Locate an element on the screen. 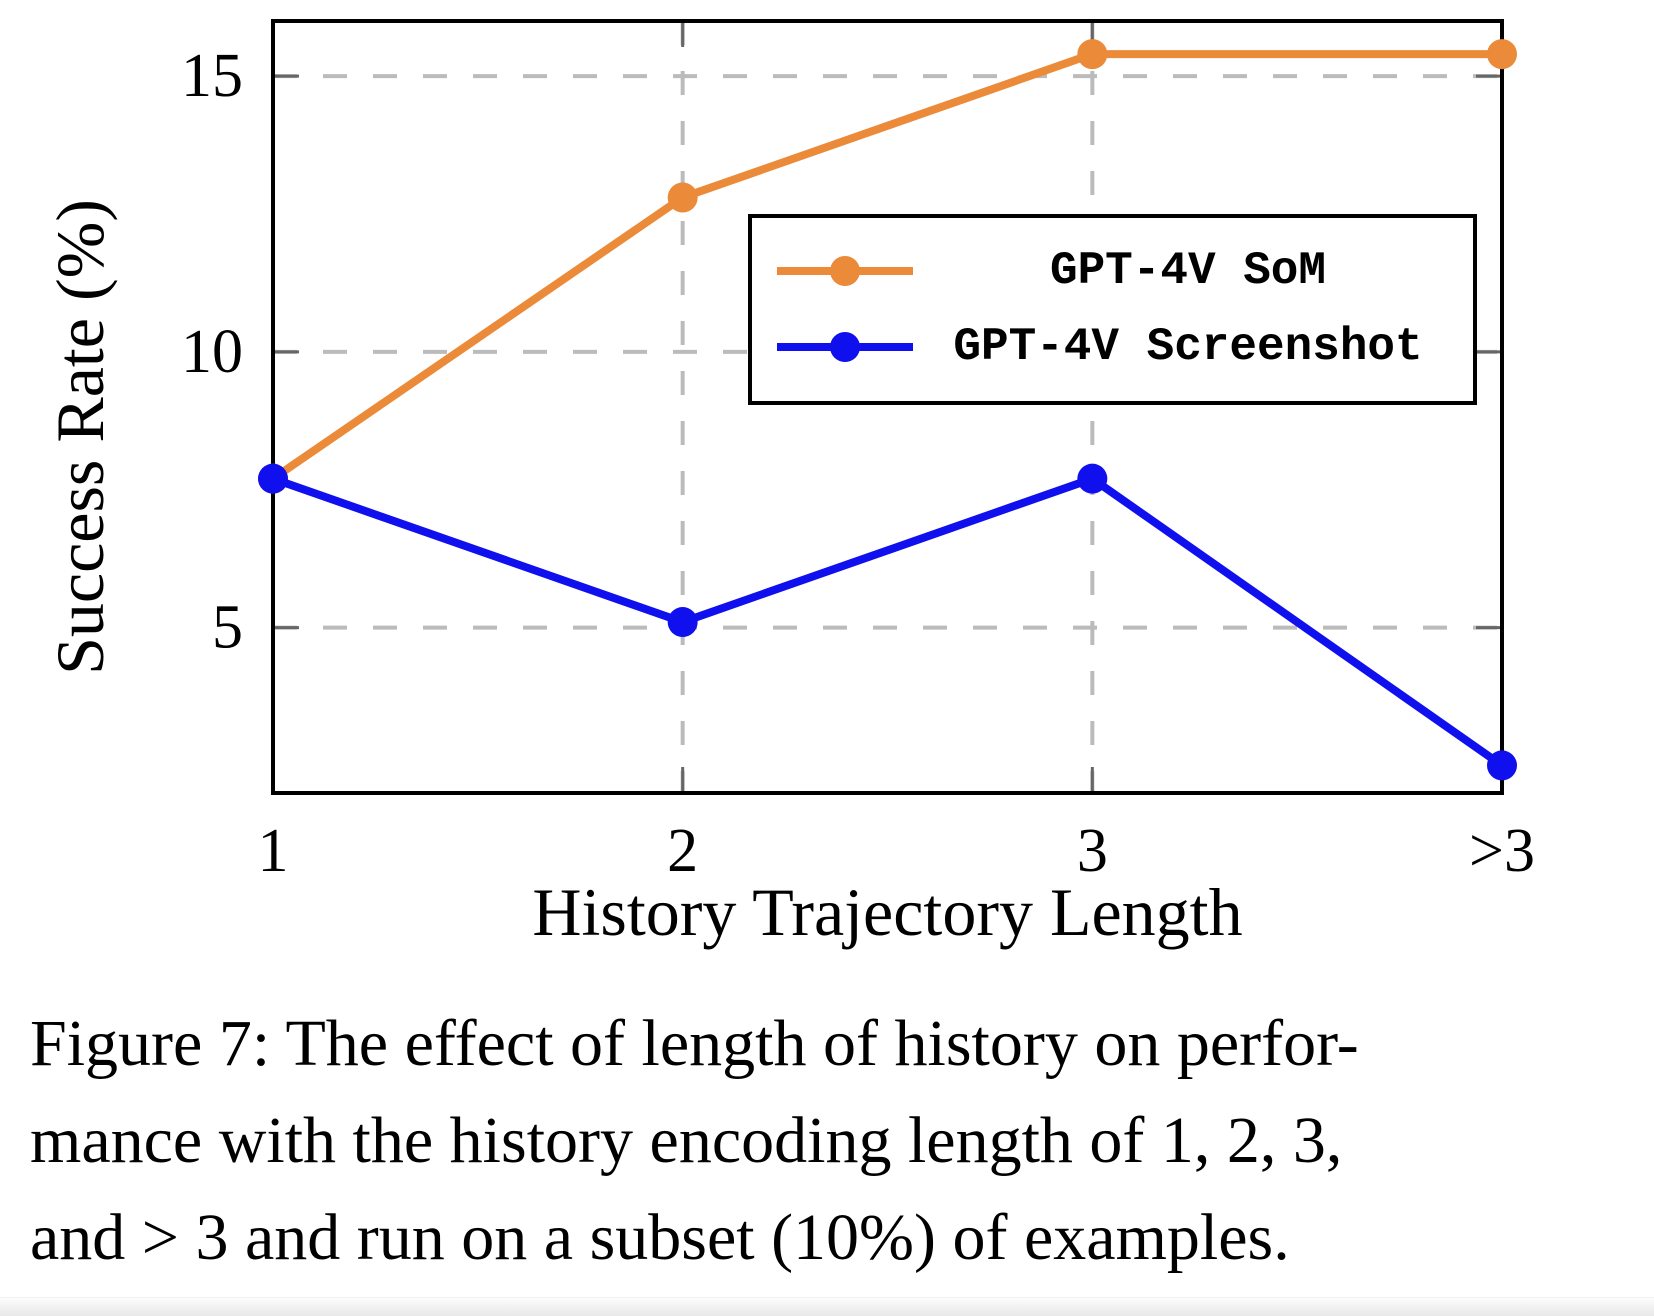 The height and width of the screenshot is (1316, 1654). x-tick-label-2: 2 is located at coordinates (682, 851).